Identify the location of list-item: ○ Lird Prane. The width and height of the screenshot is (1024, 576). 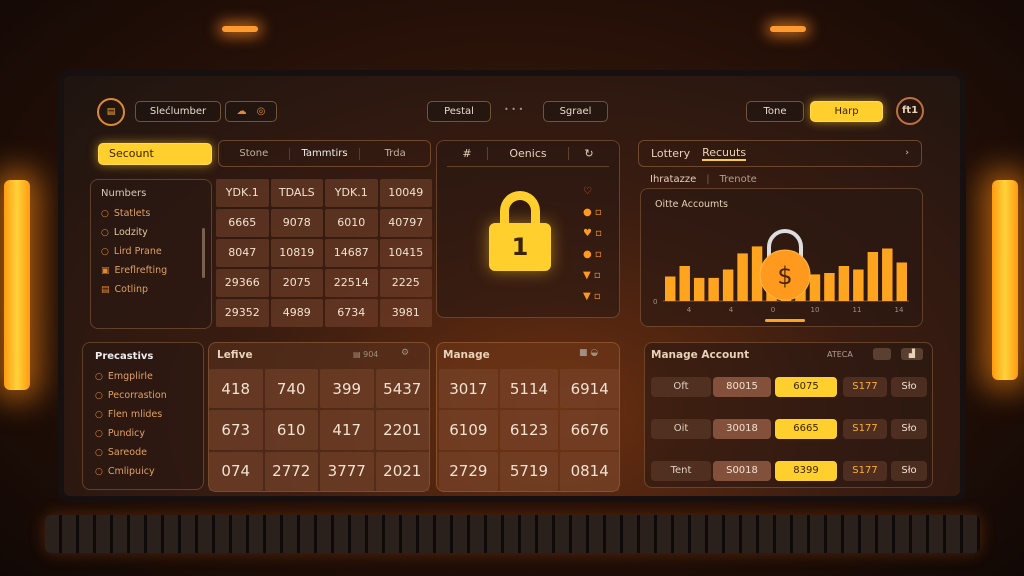
(151, 252).